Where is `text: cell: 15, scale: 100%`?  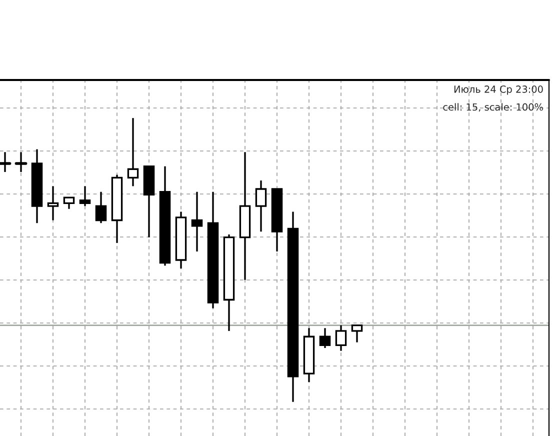 text: cell: 15, scale: 100% is located at coordinates (493, 107).